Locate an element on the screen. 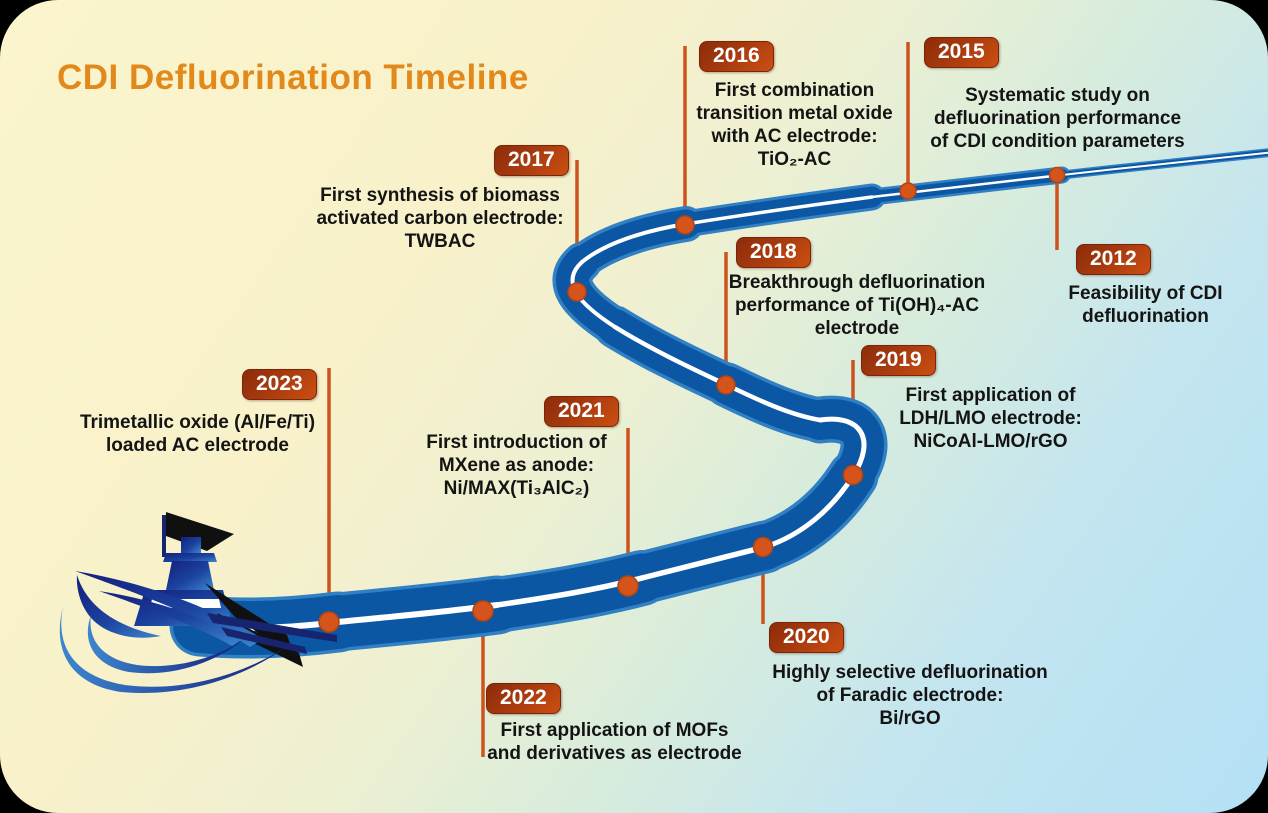 The height and width of the screenshot is (813, 1268). event-line: of CDI condition parameters is located at coordinates (1057, 141).